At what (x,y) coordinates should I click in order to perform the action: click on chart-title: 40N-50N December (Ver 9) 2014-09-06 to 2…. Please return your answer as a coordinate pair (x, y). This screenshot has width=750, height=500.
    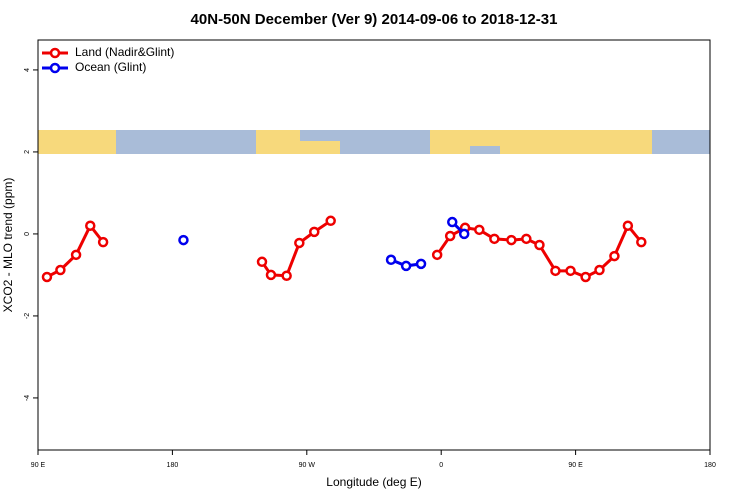
    Looking at the image, I should click on (374, 19).